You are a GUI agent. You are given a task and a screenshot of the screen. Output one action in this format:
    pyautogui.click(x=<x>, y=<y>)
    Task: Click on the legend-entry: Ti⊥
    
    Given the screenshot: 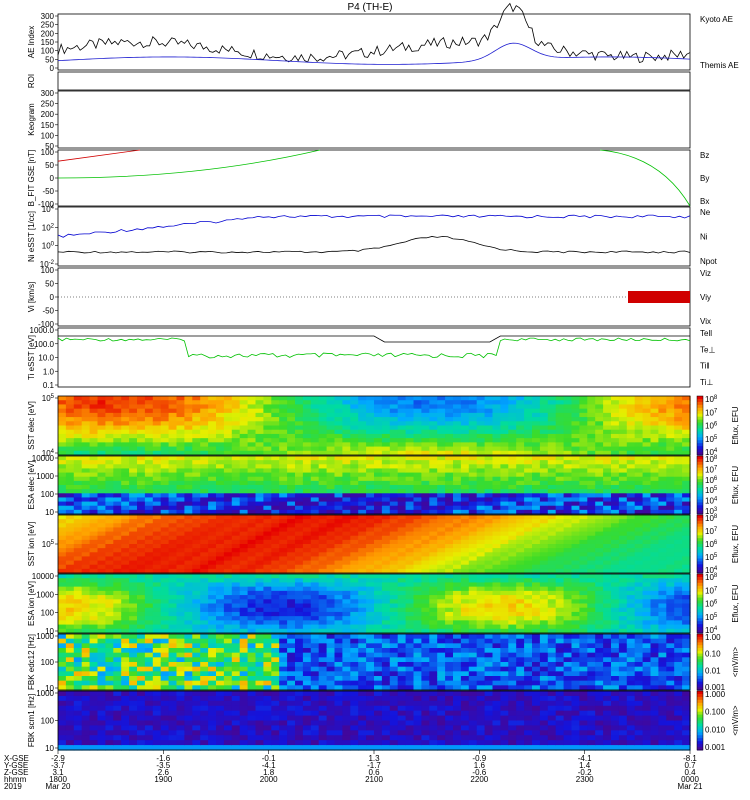 What is the action you would take?
    pyautogui.click(x=706, y=382)
    